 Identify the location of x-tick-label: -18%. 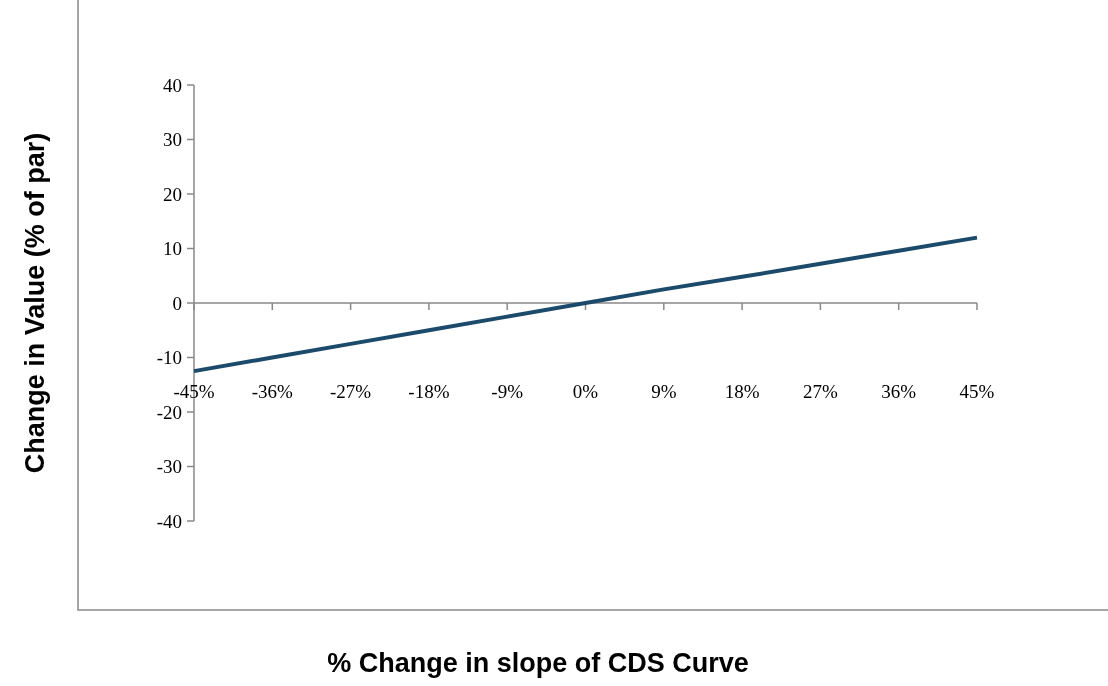
(429, 391).